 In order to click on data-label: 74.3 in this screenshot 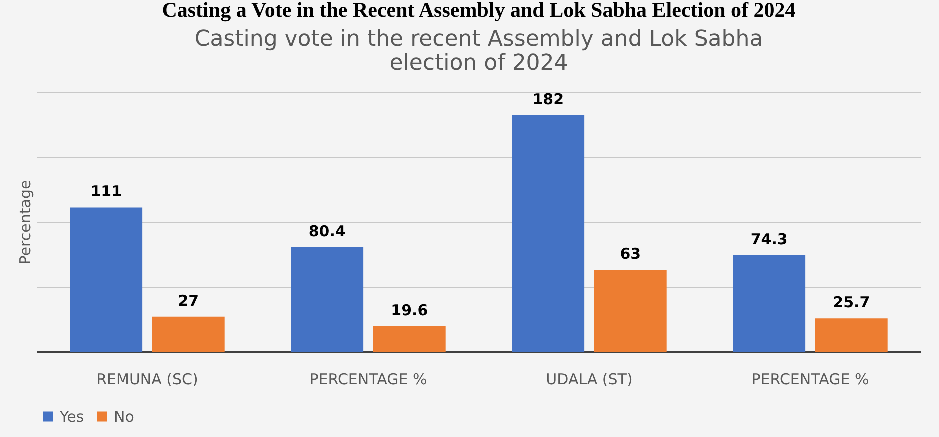, I will do `click(769, 239)`.